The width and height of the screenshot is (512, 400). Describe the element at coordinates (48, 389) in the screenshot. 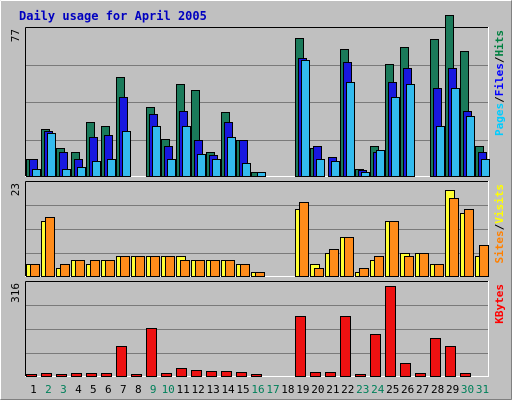

I see `x-tick-label-day-2: 2` at that location.